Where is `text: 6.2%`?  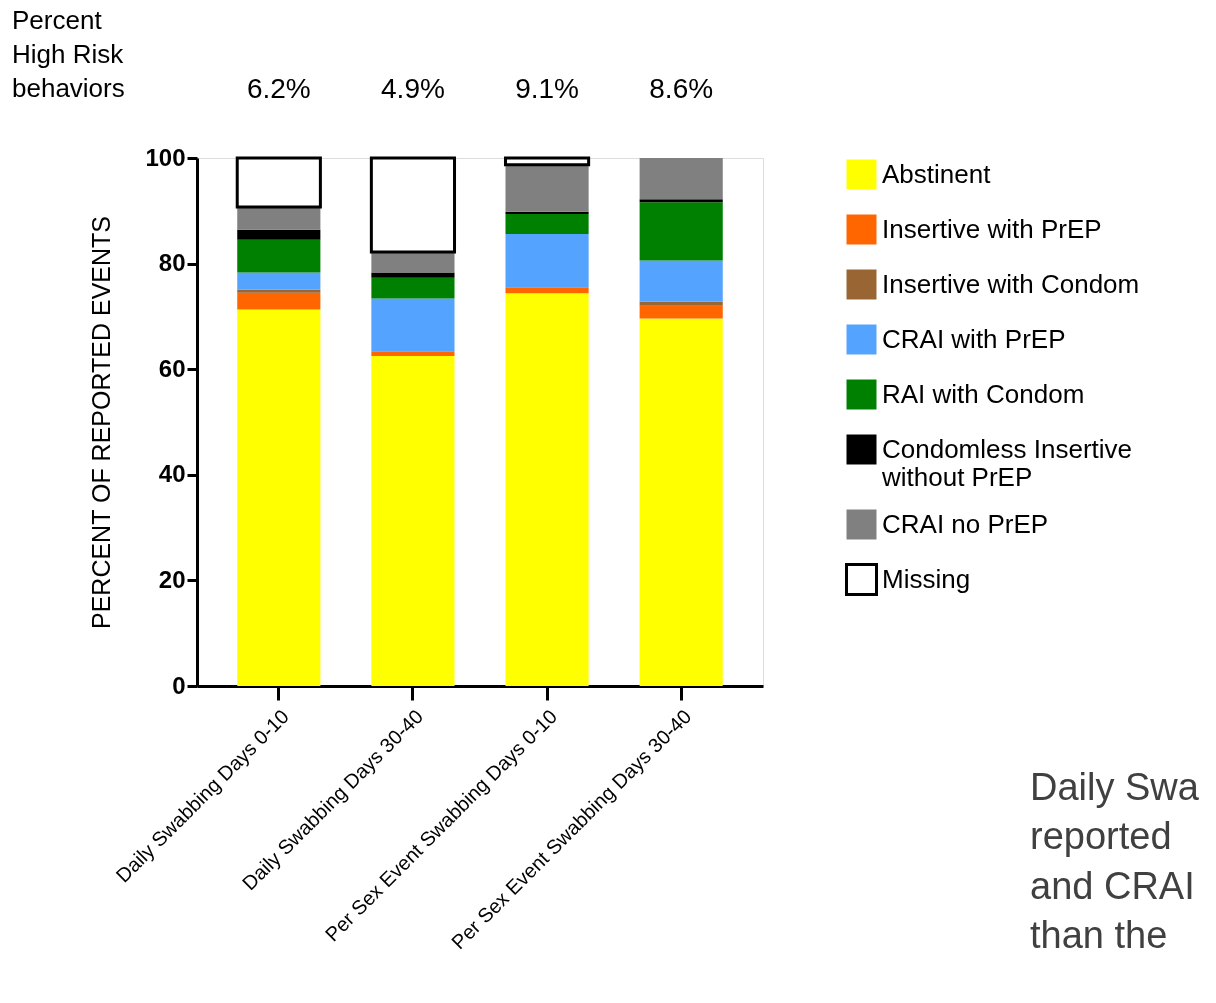 text: 6.2% is located at coordinates (278, 88).